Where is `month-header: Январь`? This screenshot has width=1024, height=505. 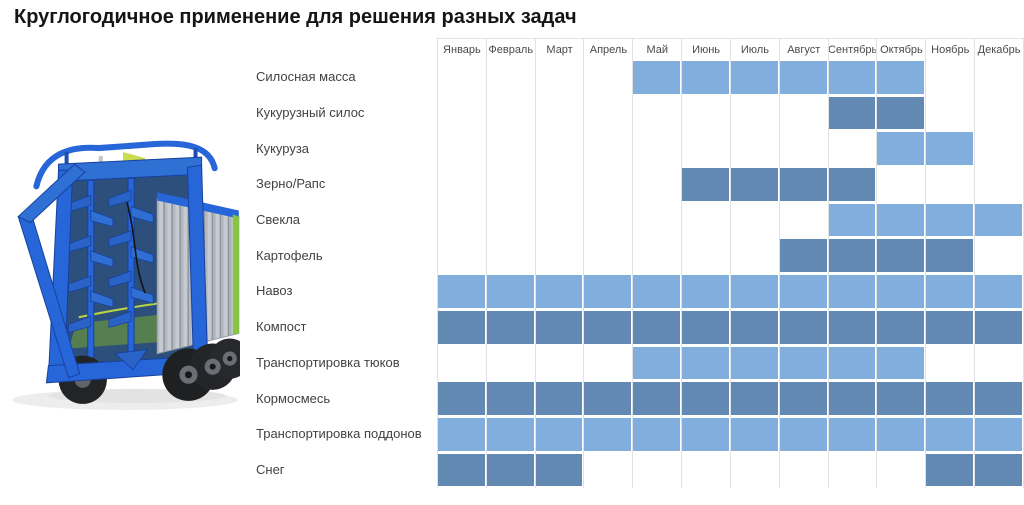 month-header: Январь is located at coordinates (461, 49).